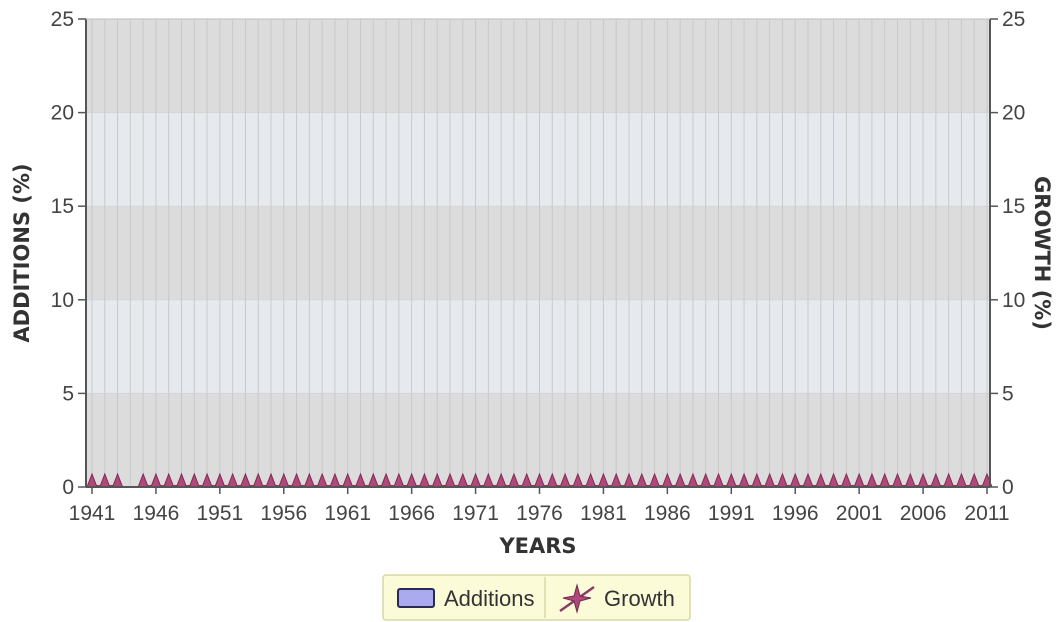  I want to click on right-y-tick-label: 20, so click(1013, 113).